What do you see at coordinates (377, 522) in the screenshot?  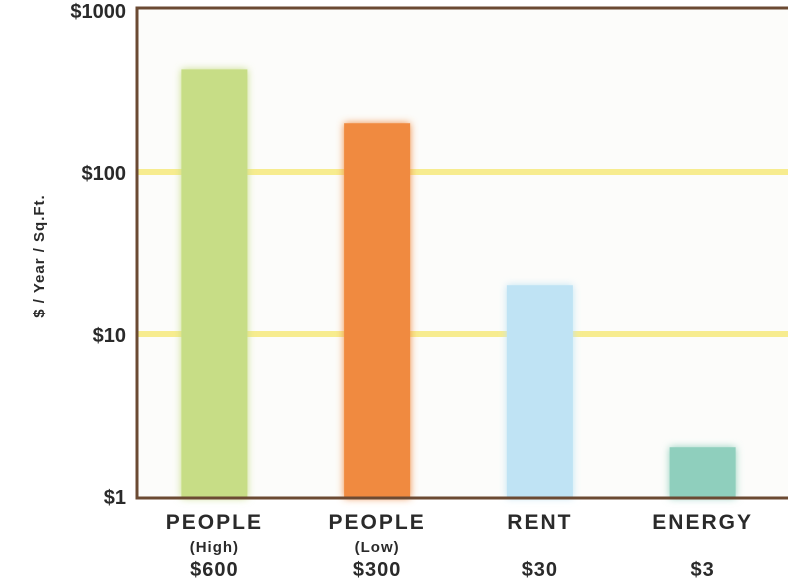 I see `category-name-1: PEOPLE` at bounding box center [377, 522].